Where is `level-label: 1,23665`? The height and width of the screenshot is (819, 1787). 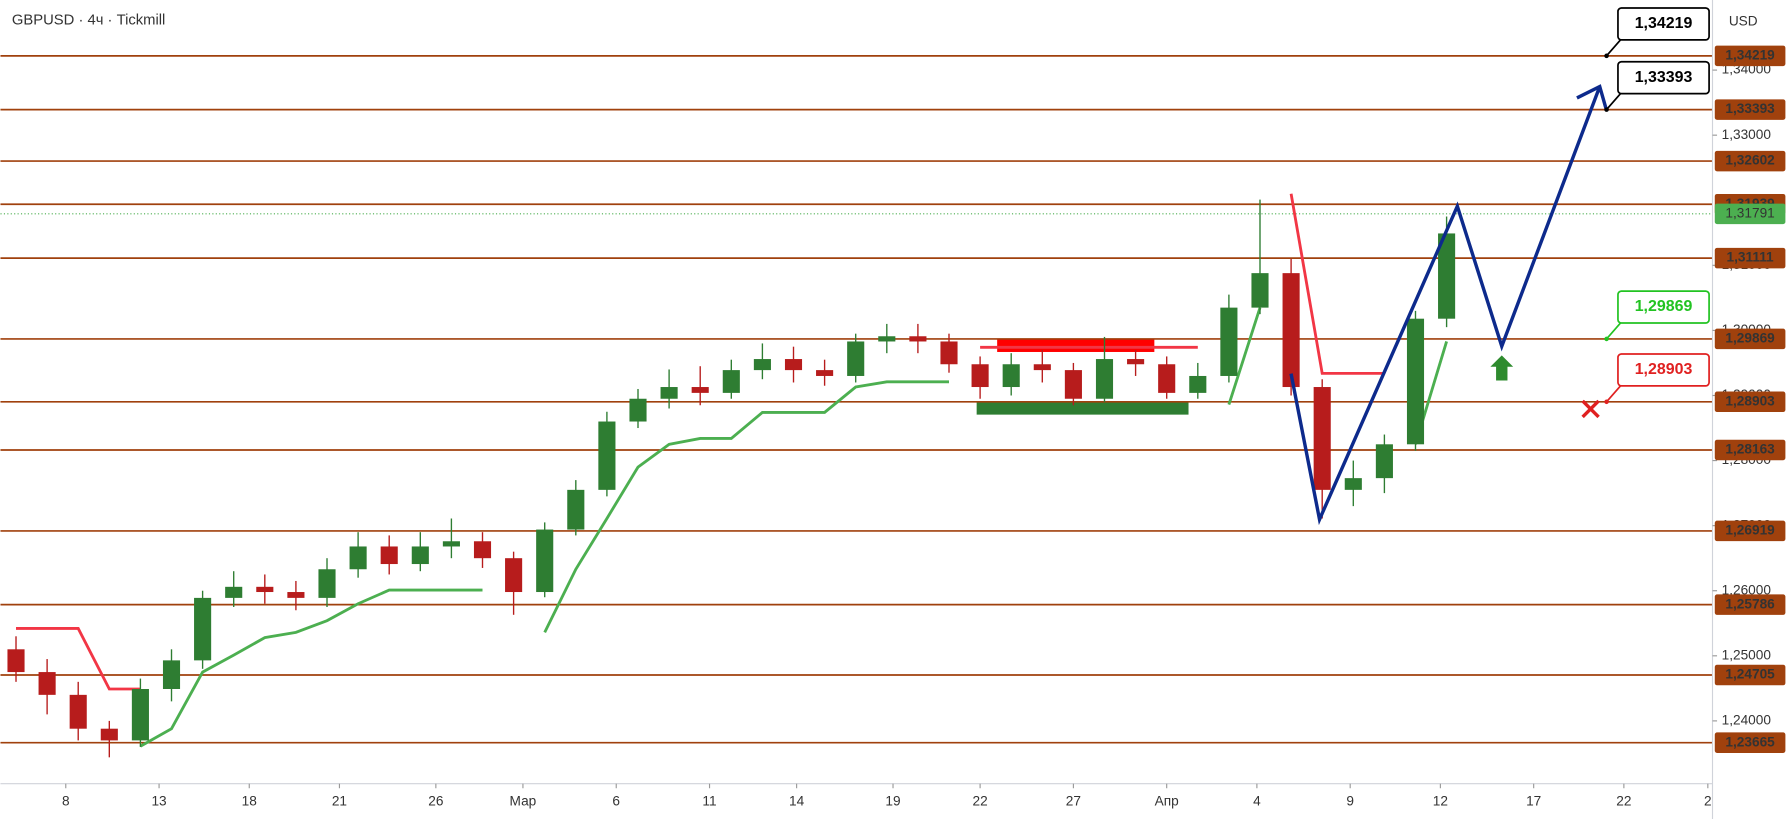 level-label: 1,23665 is located at coordinates (1750, 741).